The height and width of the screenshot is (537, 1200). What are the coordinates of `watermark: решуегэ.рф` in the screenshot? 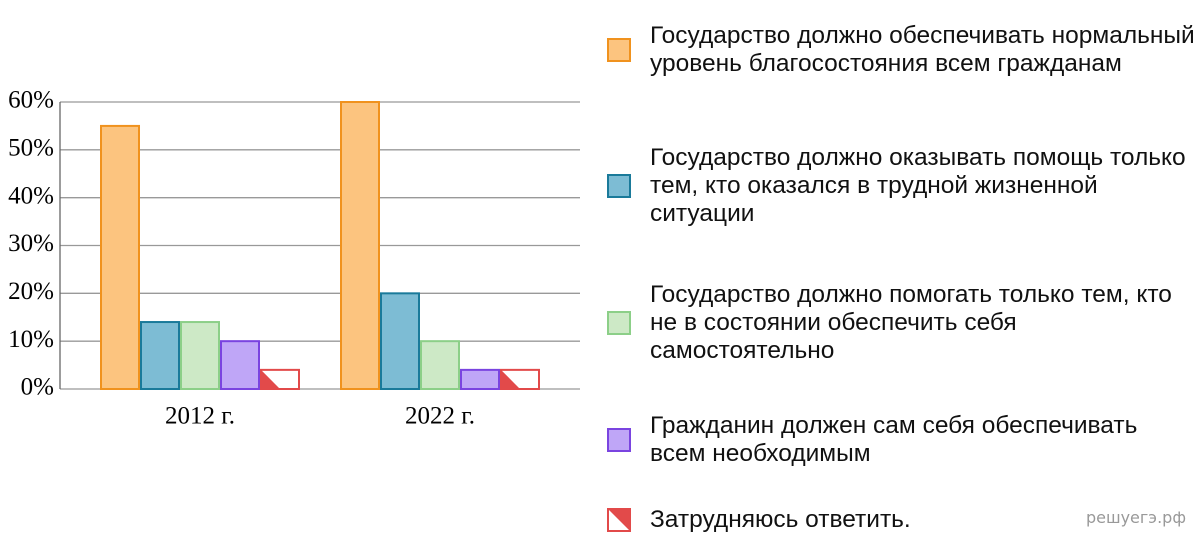 It's located at (1135, 517).